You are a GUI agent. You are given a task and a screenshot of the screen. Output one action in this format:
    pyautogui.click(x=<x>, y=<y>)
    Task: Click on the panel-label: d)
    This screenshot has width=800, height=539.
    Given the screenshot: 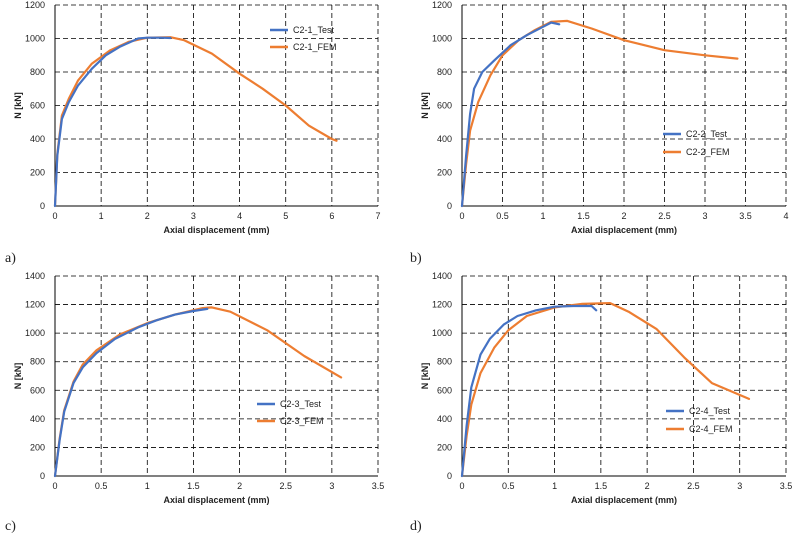 What is the action you would take?
    pyautogui.click(x=416, y=526)
    